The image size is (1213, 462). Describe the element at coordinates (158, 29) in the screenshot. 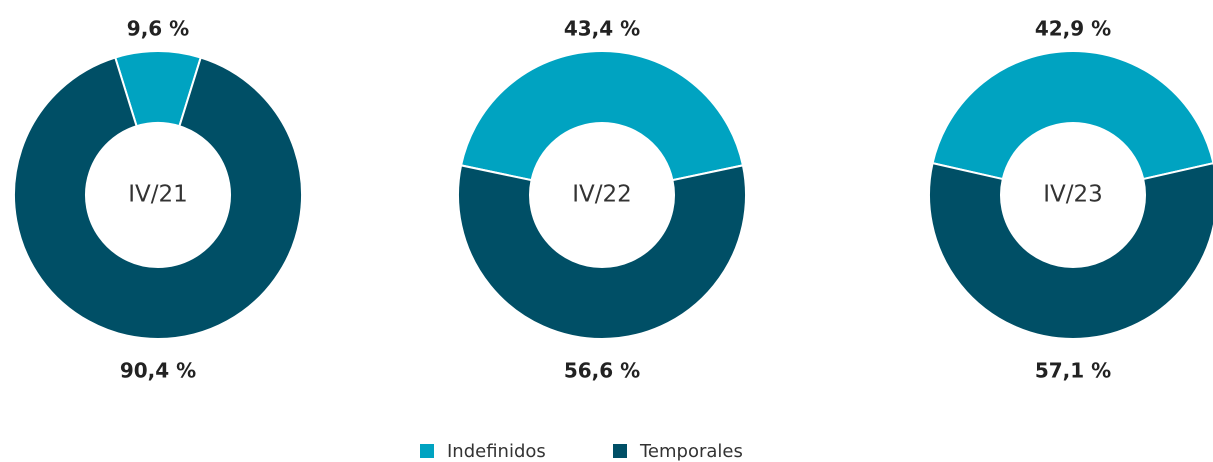

I see `value-label: 9,6 %` at that location.